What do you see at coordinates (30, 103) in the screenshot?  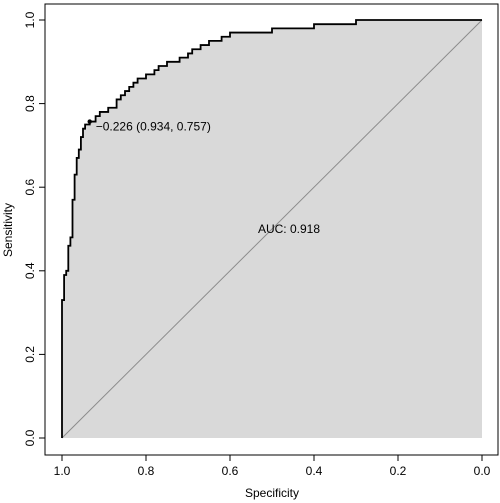 I see `y-tick-label: 0.8` at bounding box center [30, 103].